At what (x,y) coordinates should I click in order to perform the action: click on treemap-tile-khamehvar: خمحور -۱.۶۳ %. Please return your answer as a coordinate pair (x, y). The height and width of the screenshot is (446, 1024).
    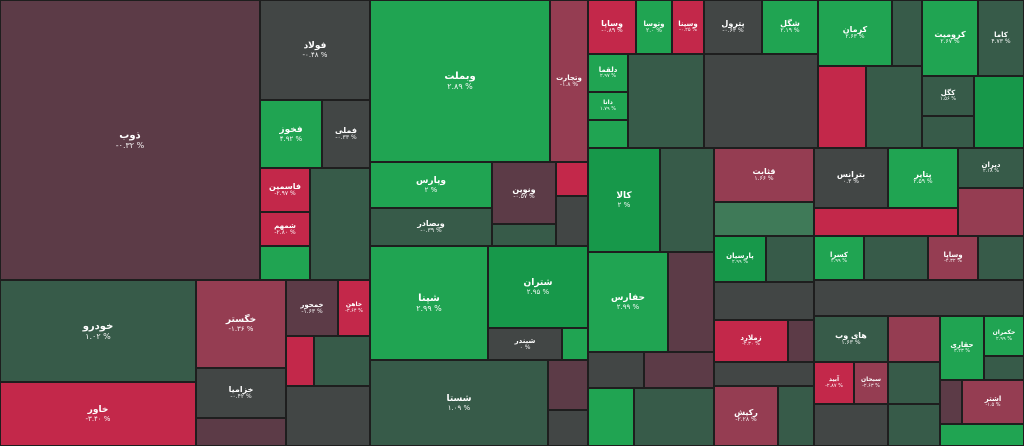
    Looking at the image, I should click on (312, 308).